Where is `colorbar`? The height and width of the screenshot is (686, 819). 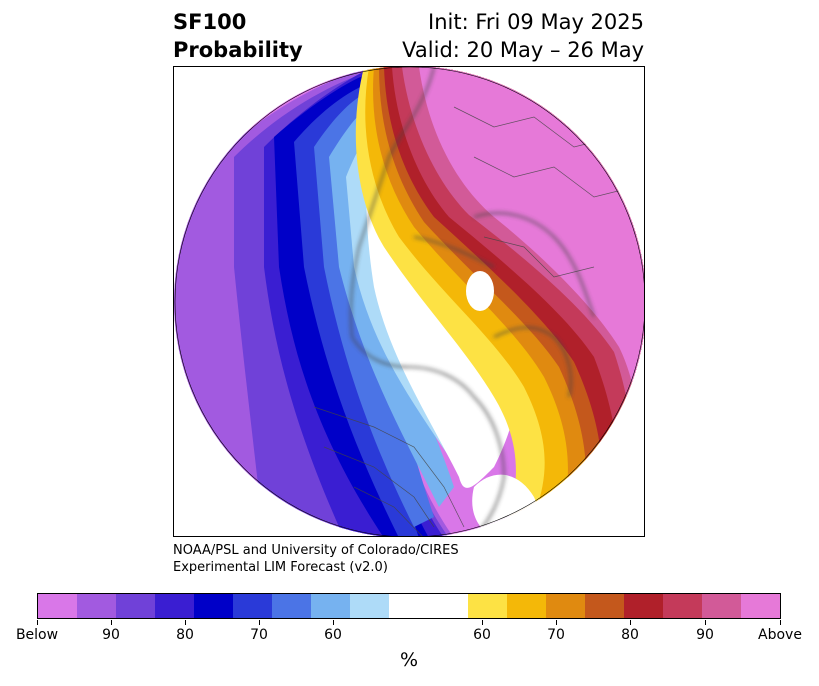
colorbar is located at coordinates (409, 606).